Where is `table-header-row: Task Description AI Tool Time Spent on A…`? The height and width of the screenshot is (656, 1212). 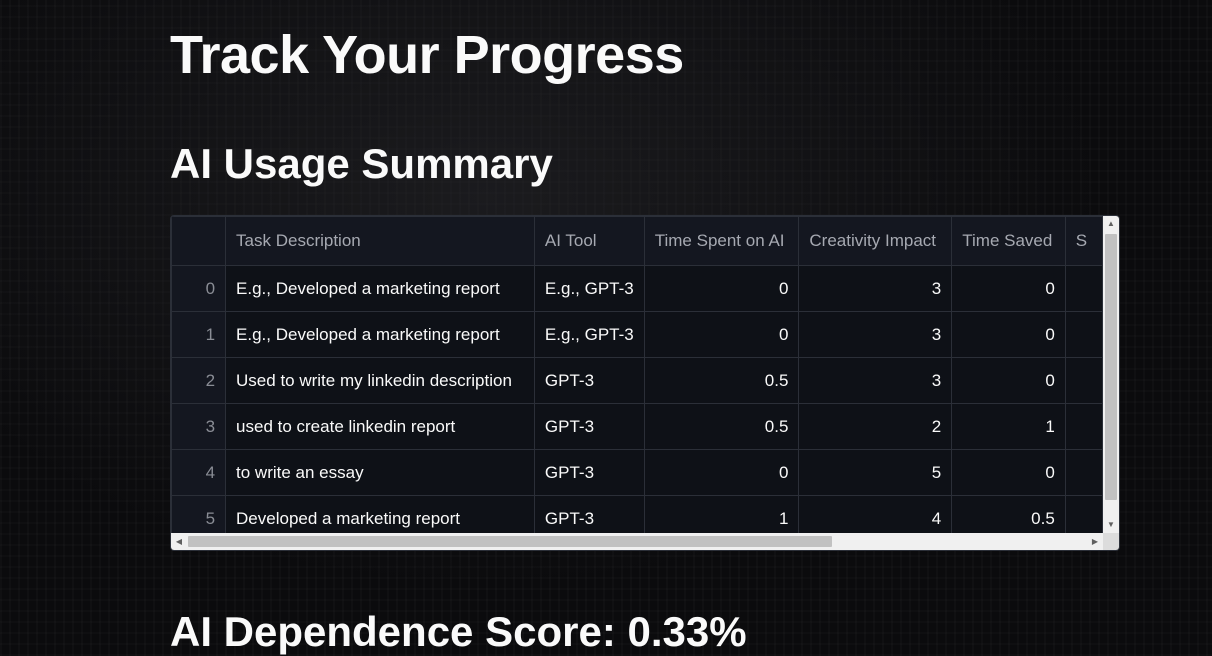
table-header-row: Task Description AI Tool Time Spent on A… is located at coordinates (637, 241).